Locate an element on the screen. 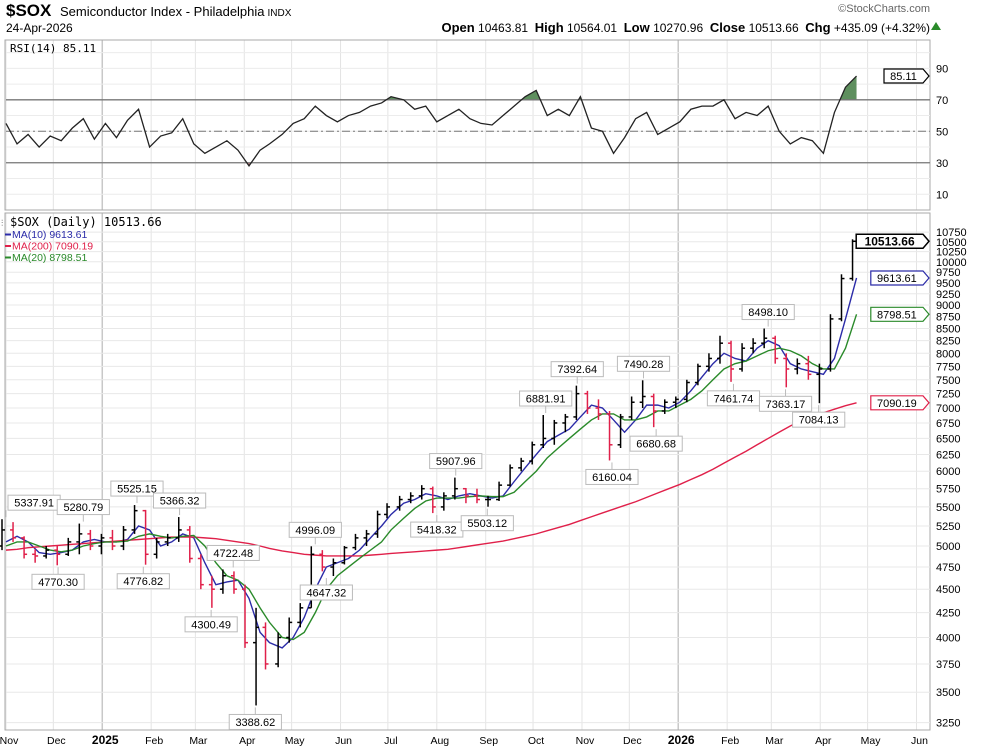 This screenshot has width=992, height=754. price-tick-label: 6500 is located at coordinates (948, 439).